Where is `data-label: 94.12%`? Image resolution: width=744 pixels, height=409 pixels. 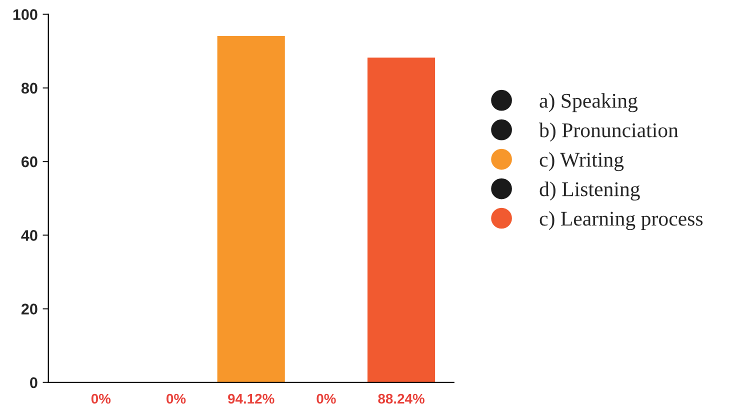
data-label: 94.12% is located at coordinates (251, 399).